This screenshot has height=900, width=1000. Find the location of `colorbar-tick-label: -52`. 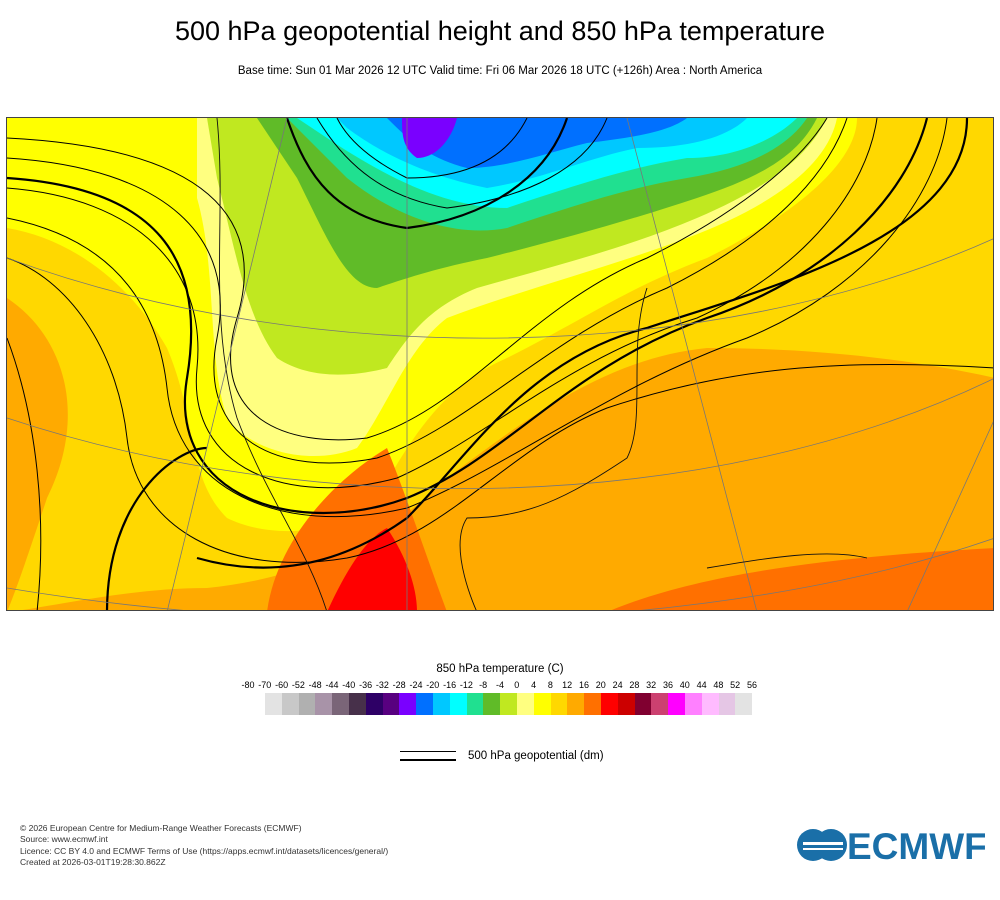

colorbar-tick-label: -52 is located at coordinates (298, 685).